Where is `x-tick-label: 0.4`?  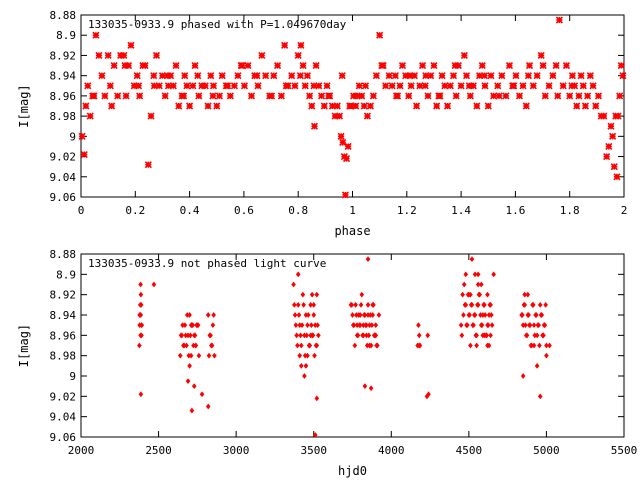 x-tick-label: 0.4 is located at coordinates (190, 210).